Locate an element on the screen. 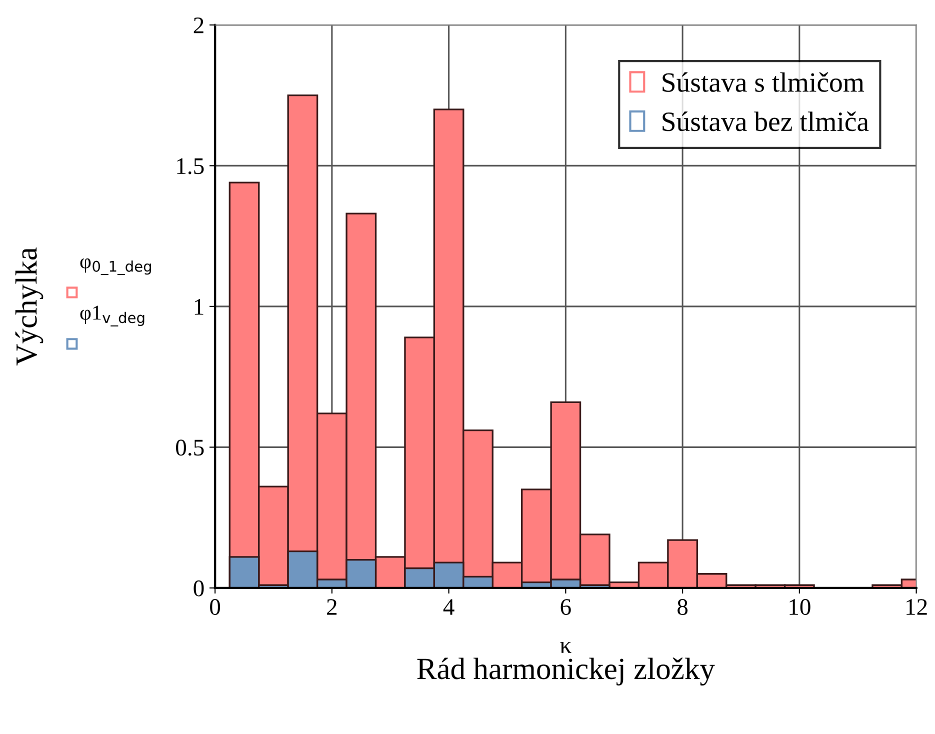 The width and height of the screenshot is (935, 734). text: φ1$_{v_deg}$ is located at coordinates (112, 316).